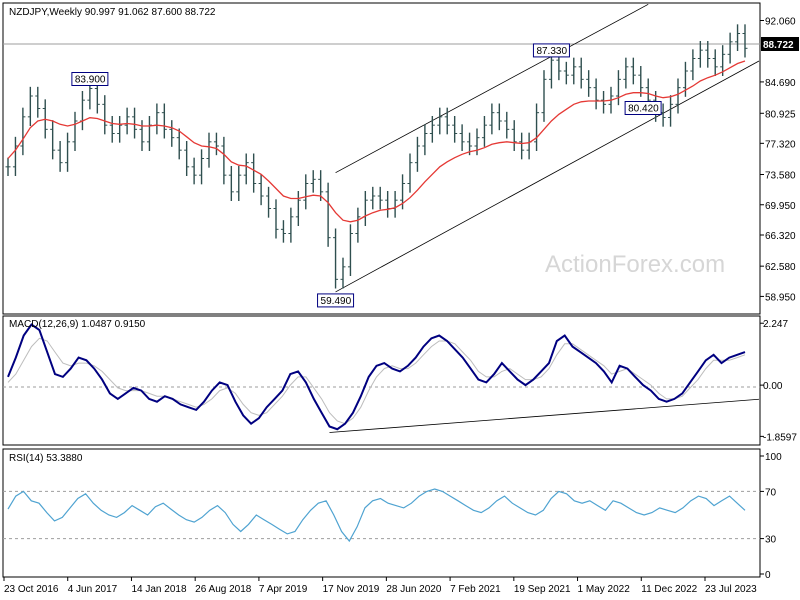 This screenshot has width=800, height=600. I want to click on last-price-label: 88.722, so click(778, 45).